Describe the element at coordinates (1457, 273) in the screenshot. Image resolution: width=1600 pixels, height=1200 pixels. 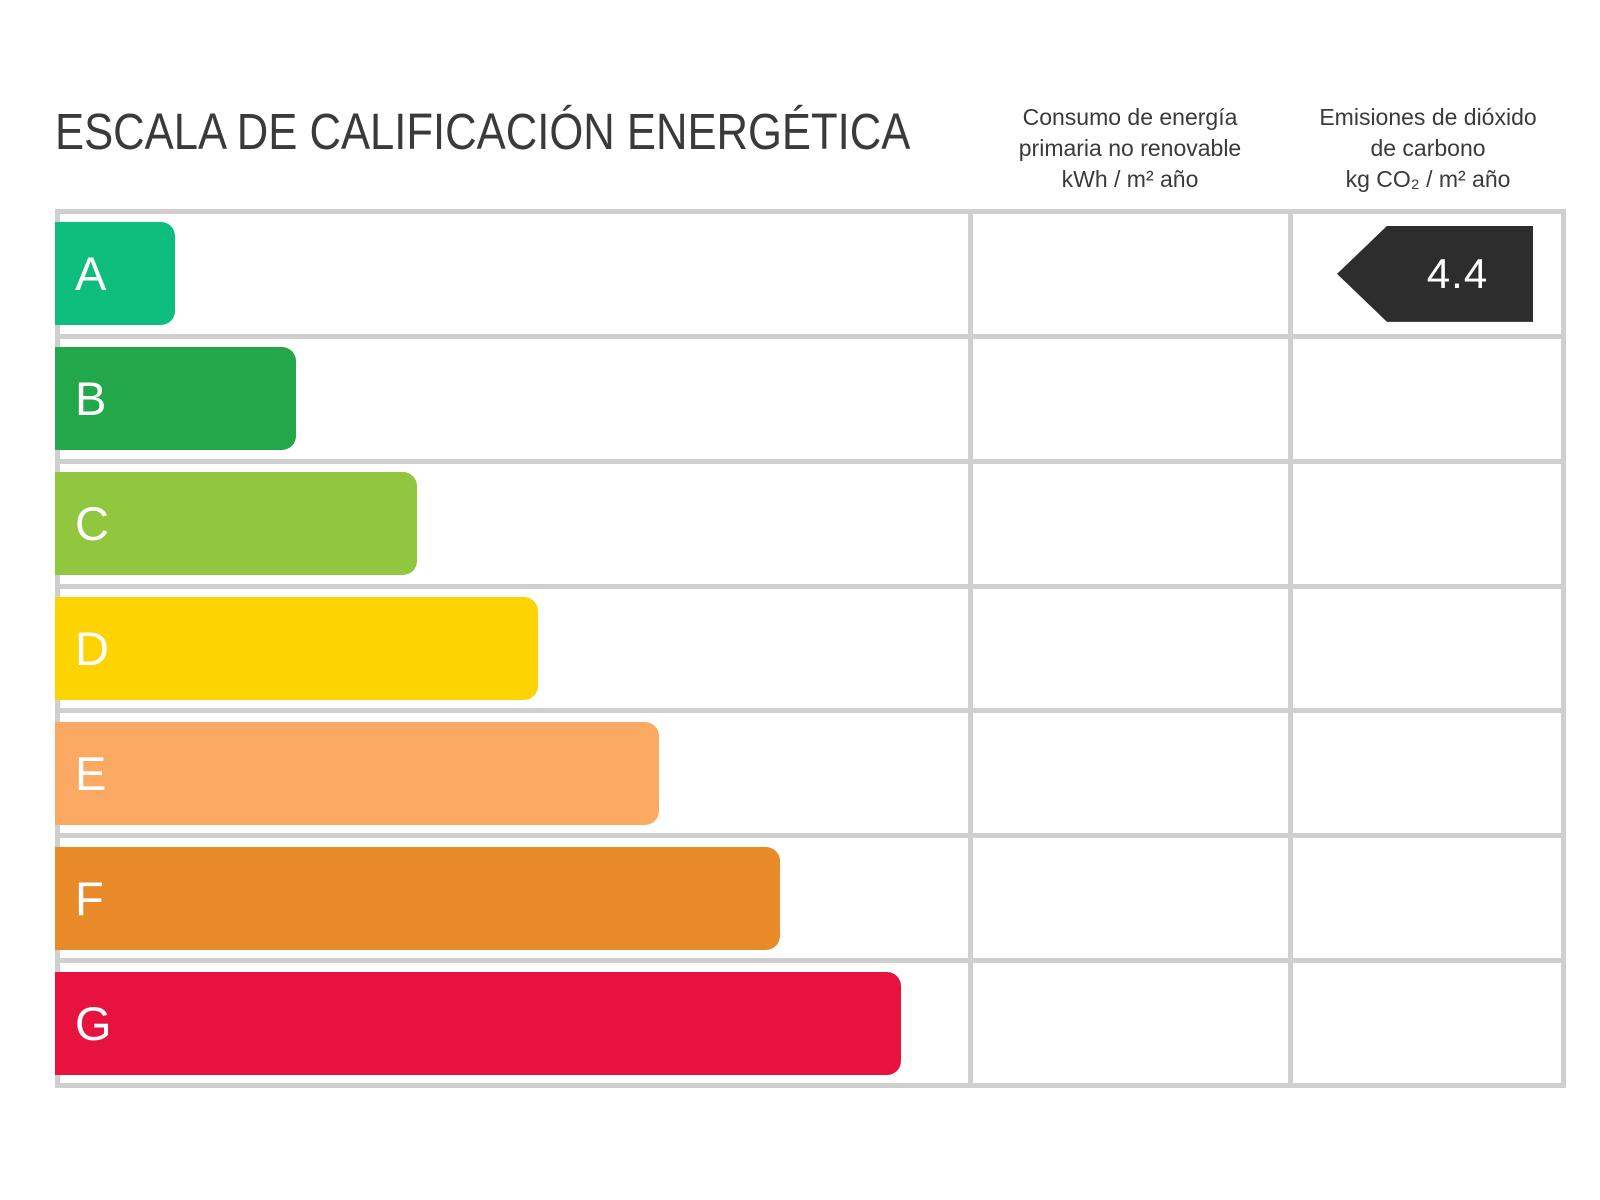
I see `emissions-value: 4.4` at that location.